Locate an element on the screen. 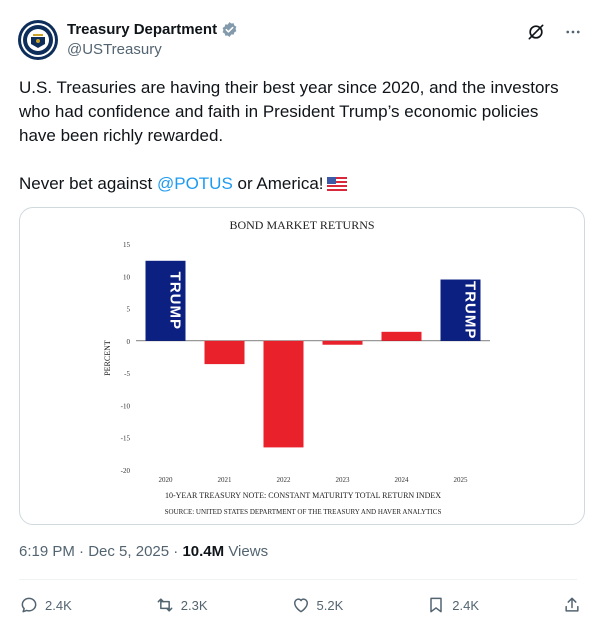  x-tick-label: 2025 is located at coordinates (461, 480).